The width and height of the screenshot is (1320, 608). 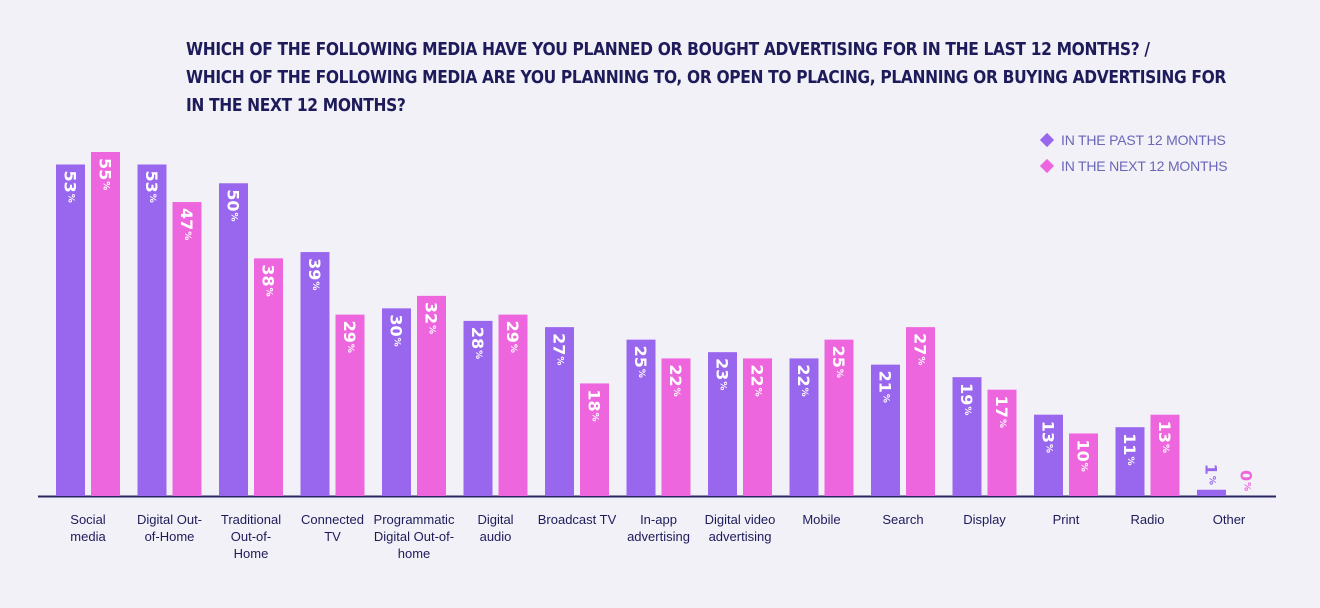 I want to click on data-label: 38%, so click(x=268, y=280).